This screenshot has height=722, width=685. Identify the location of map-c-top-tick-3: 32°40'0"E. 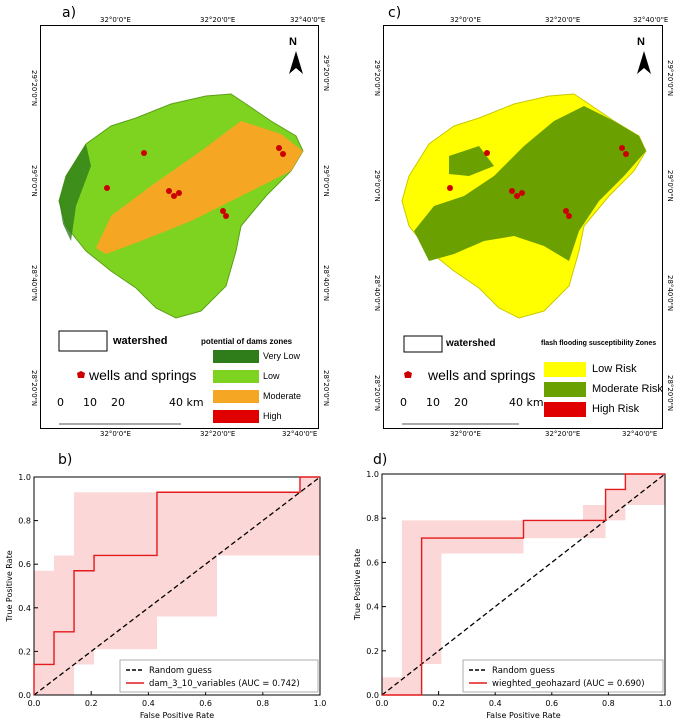
(651, 20).